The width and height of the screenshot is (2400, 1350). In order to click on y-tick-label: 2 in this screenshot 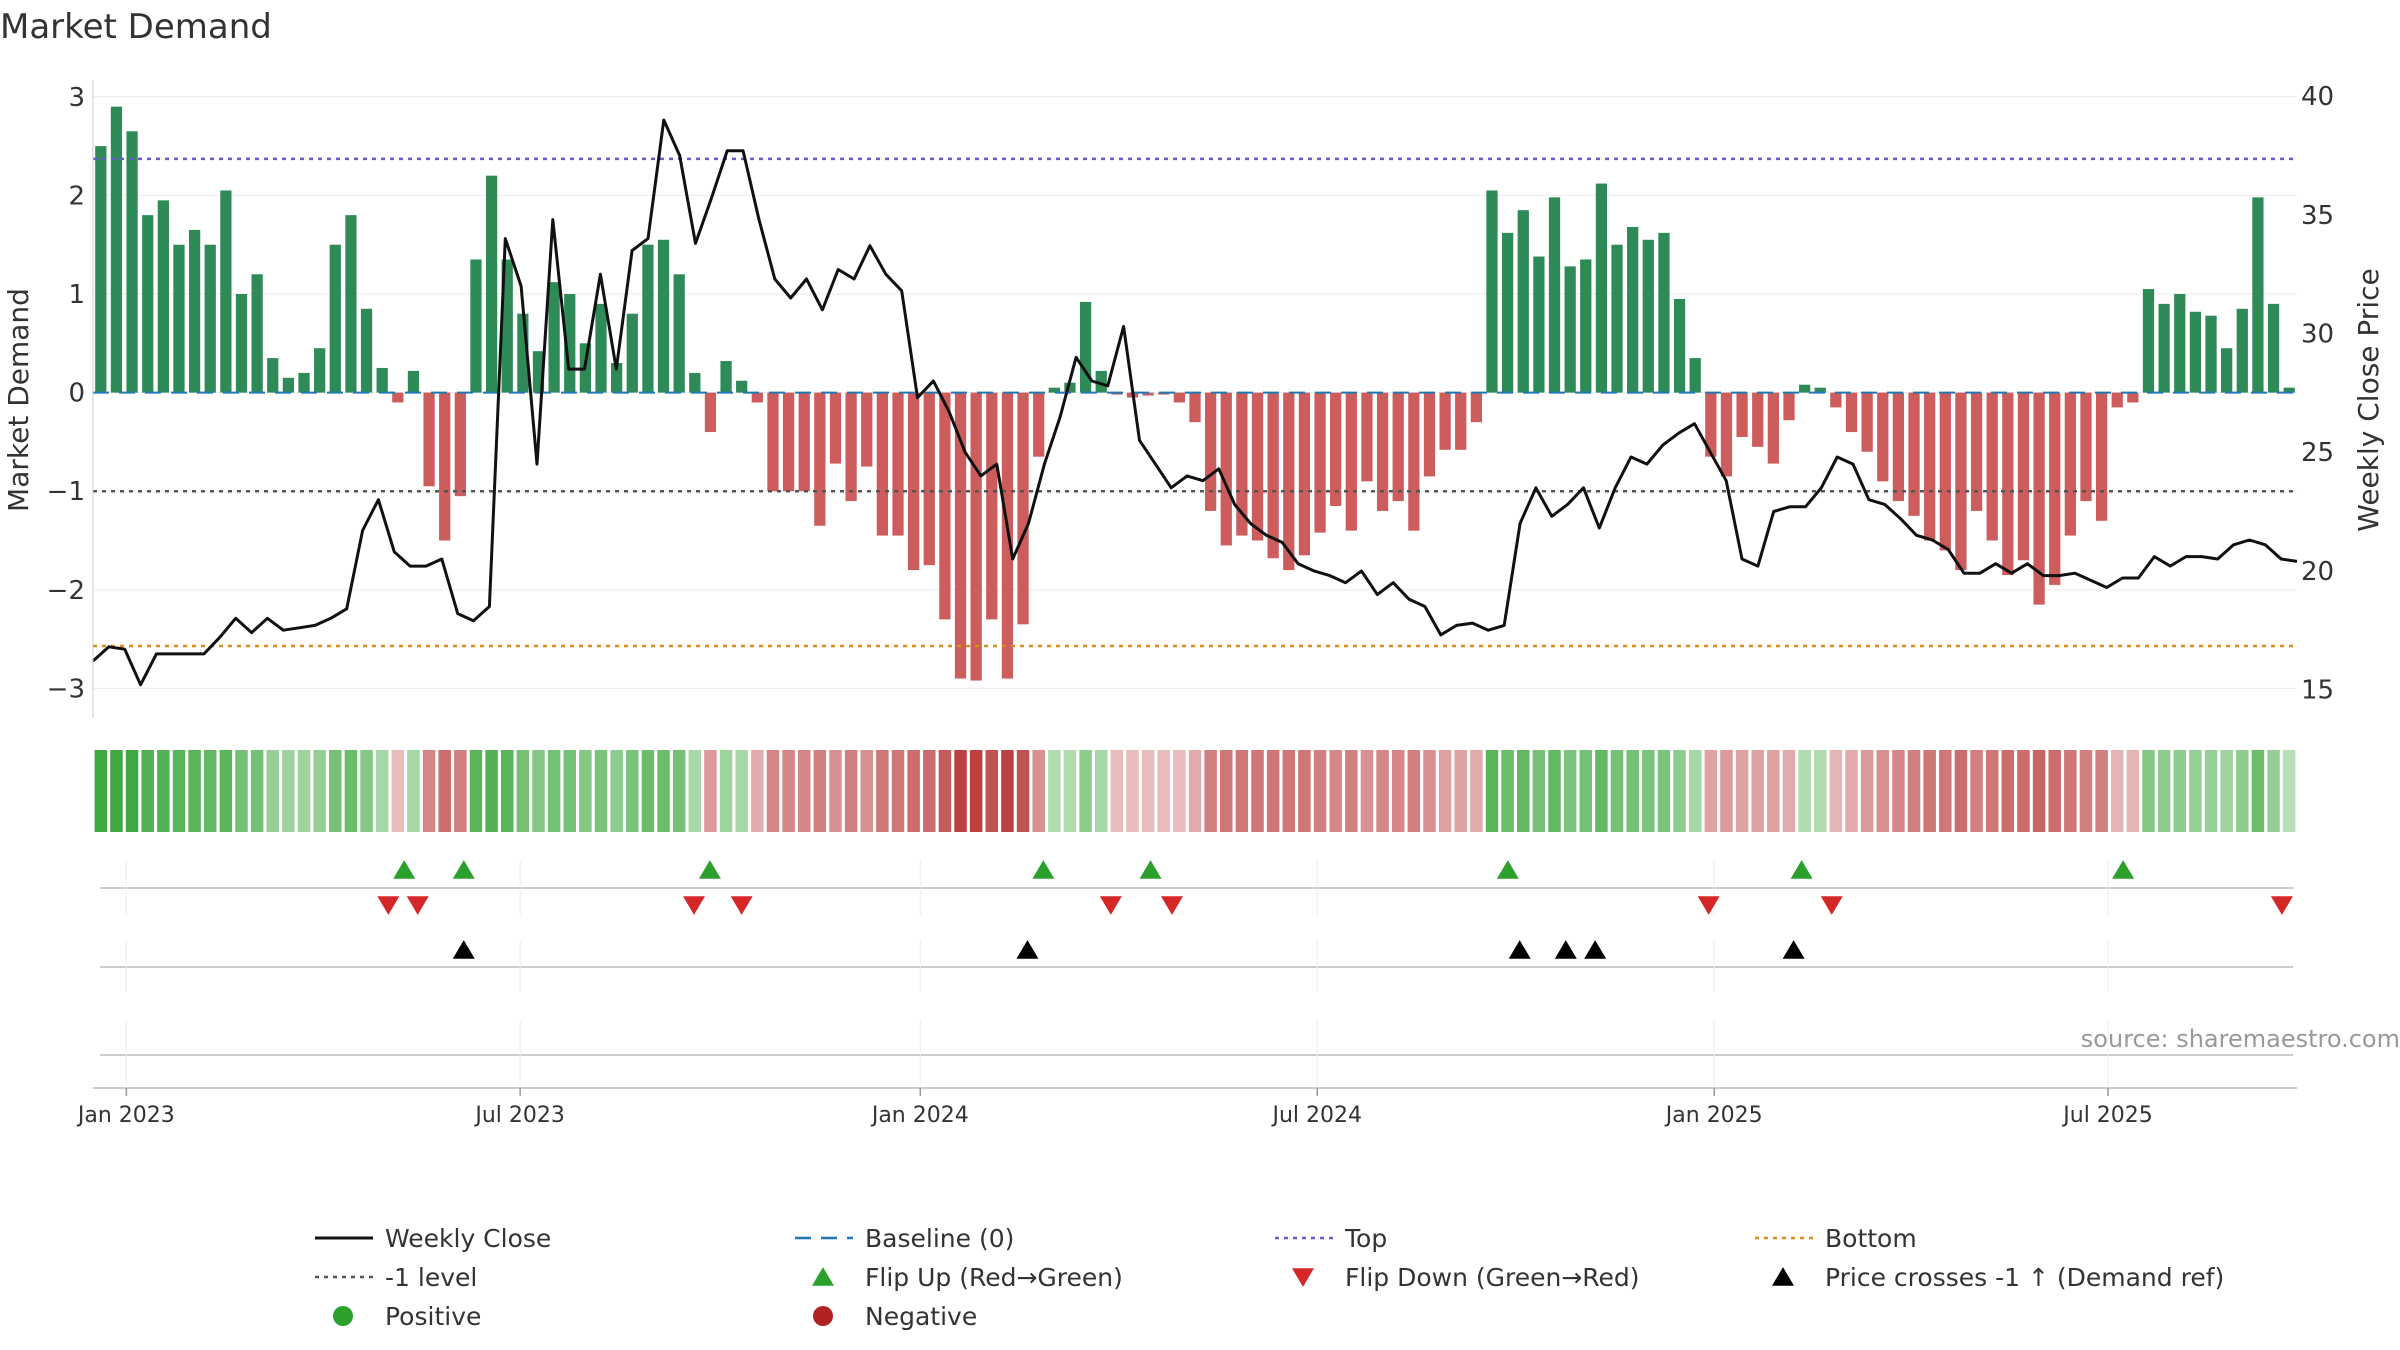, I will do `click(76, 196)`.